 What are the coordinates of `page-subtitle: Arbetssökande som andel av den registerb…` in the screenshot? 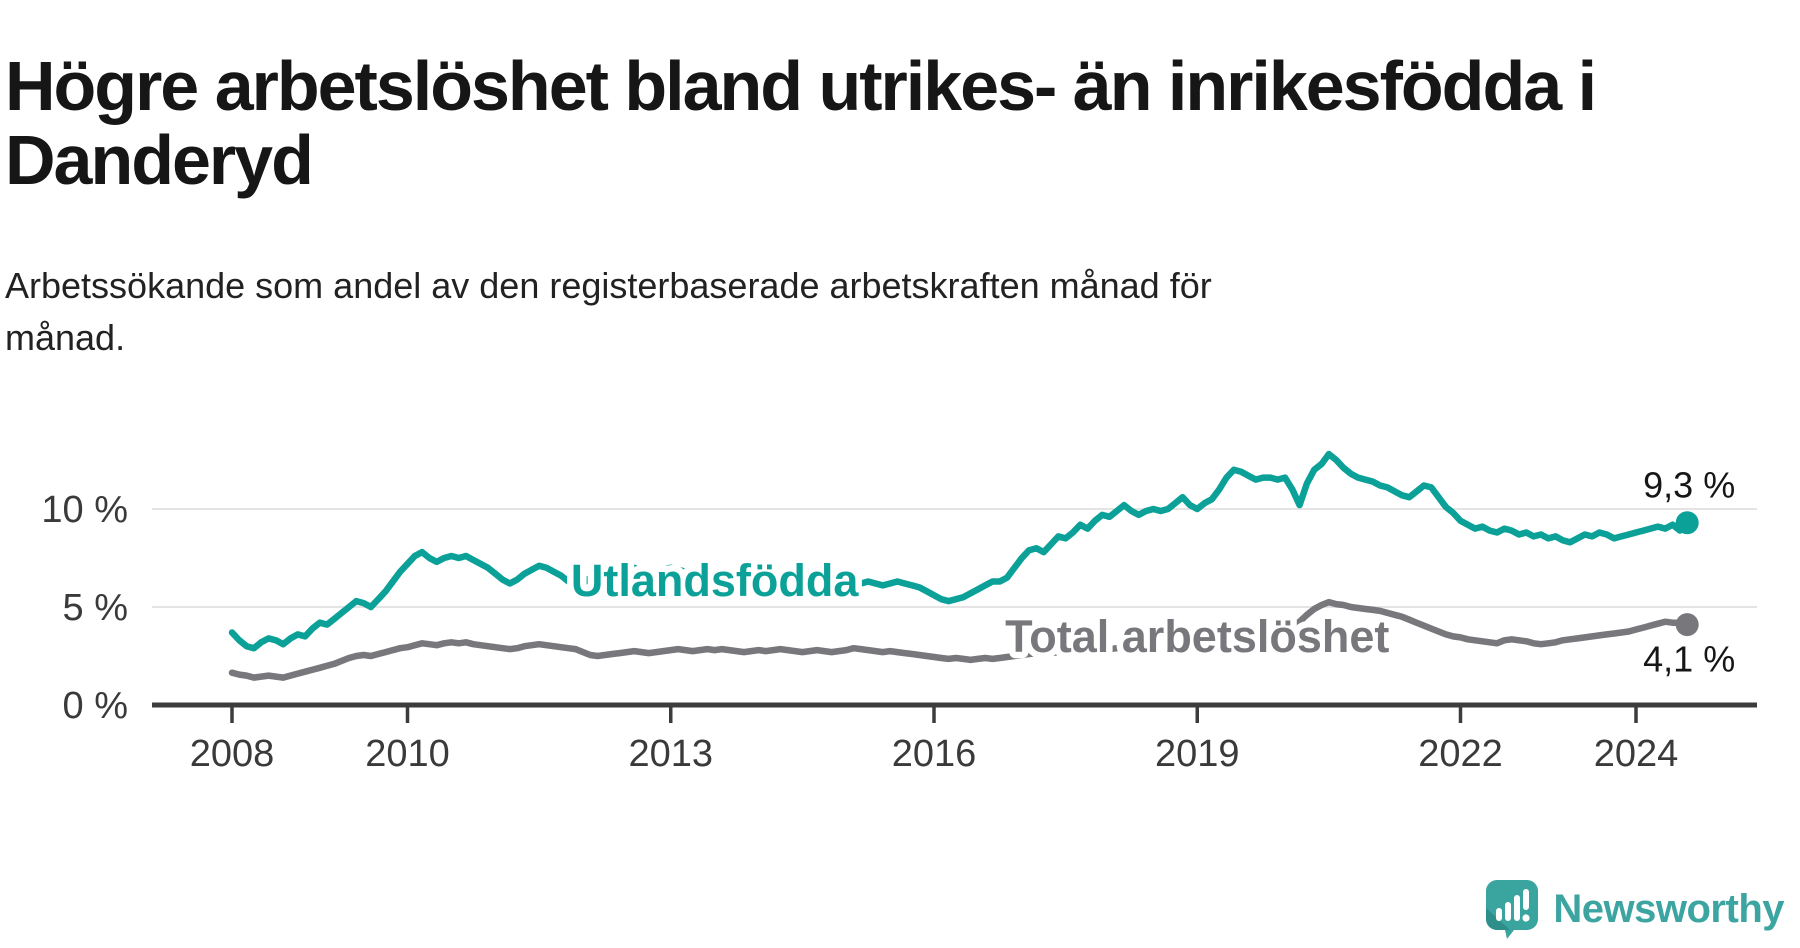 It's located at (608, 311).